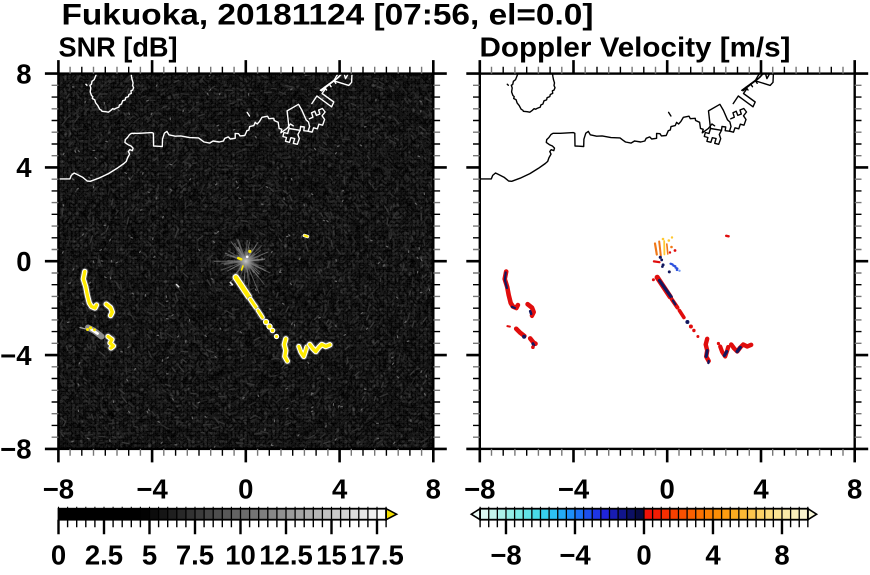  What do you see at coordinates (286, 554) in the screenshot?
I see `svg-text: 12.5` at bounding box center [286, 554].